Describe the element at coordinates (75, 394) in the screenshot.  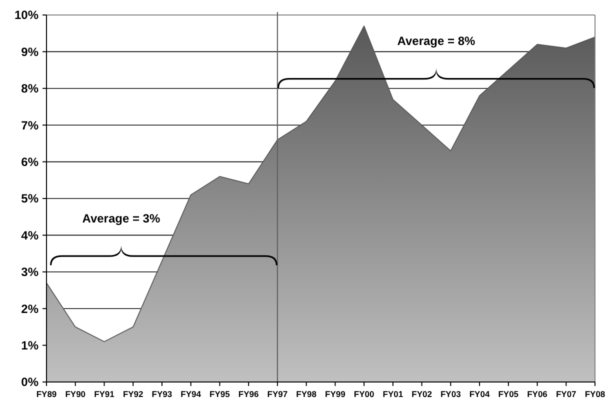
I see `x-tick-label: FY90` at that location.